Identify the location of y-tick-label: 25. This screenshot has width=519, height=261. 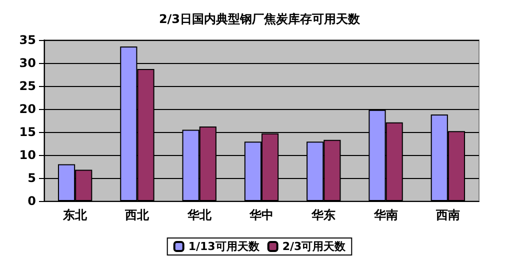
(27, 86).